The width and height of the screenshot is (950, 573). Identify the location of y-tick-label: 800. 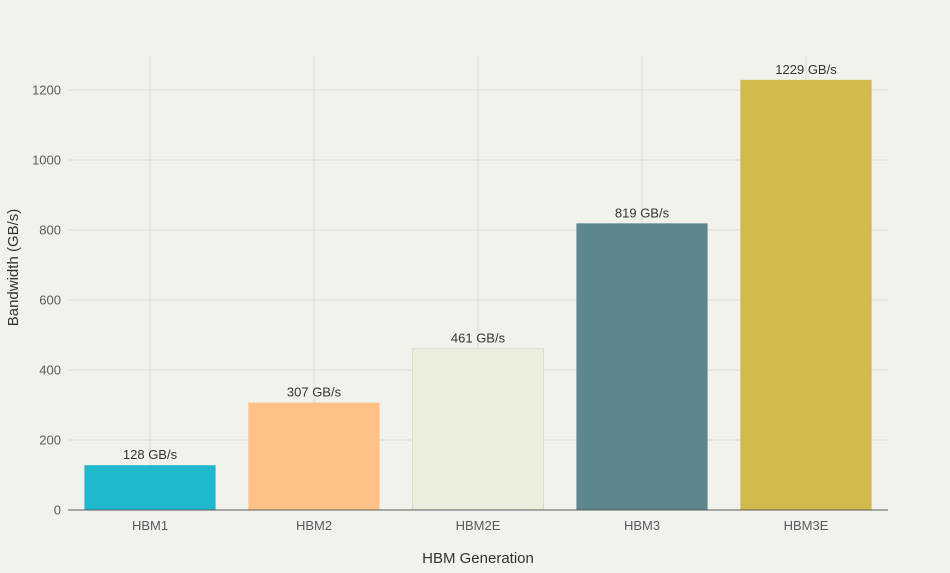
(50, 230).